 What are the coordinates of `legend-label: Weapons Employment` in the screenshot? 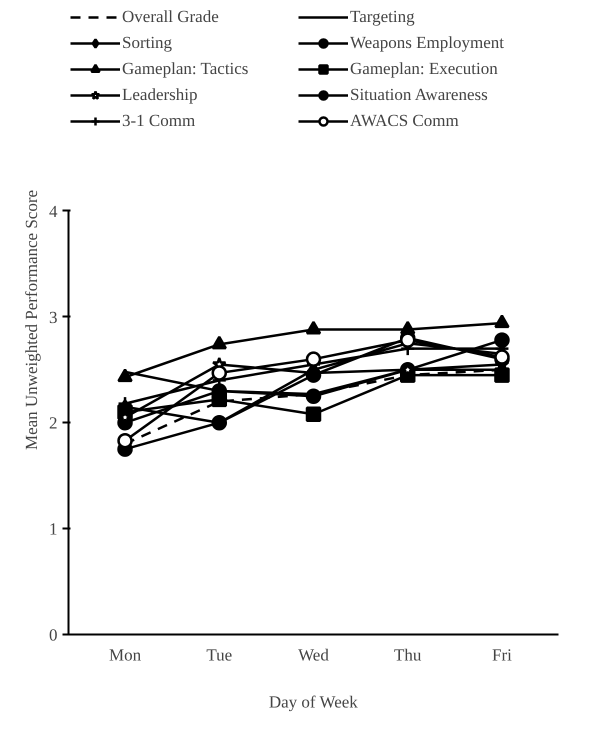 It's located at (427, 43).